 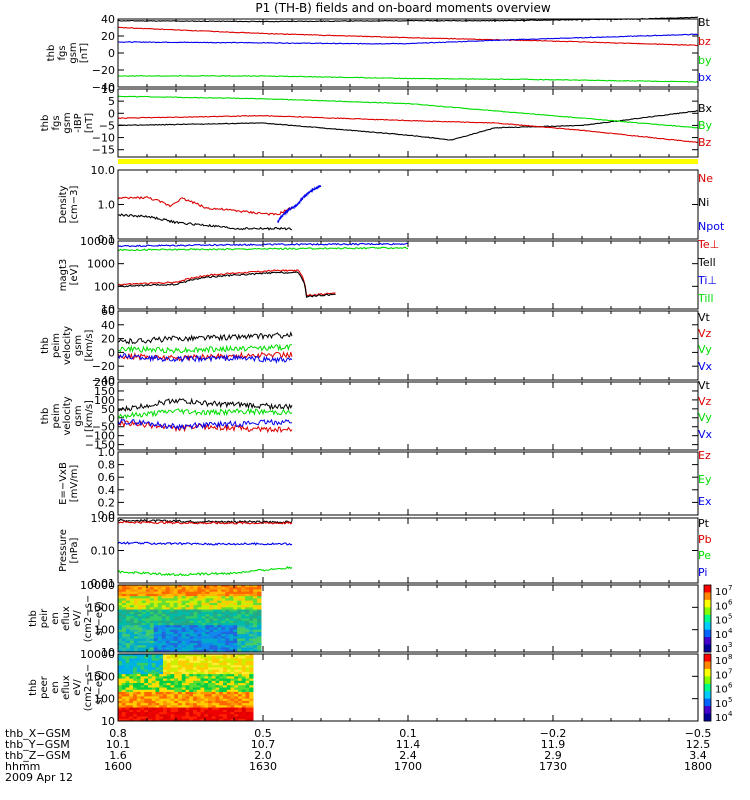 What do you see at coordinates (88, 618) in the screenshot?
I see `y-axis-label: (cm2−s−` at bounding box center [88, 618].